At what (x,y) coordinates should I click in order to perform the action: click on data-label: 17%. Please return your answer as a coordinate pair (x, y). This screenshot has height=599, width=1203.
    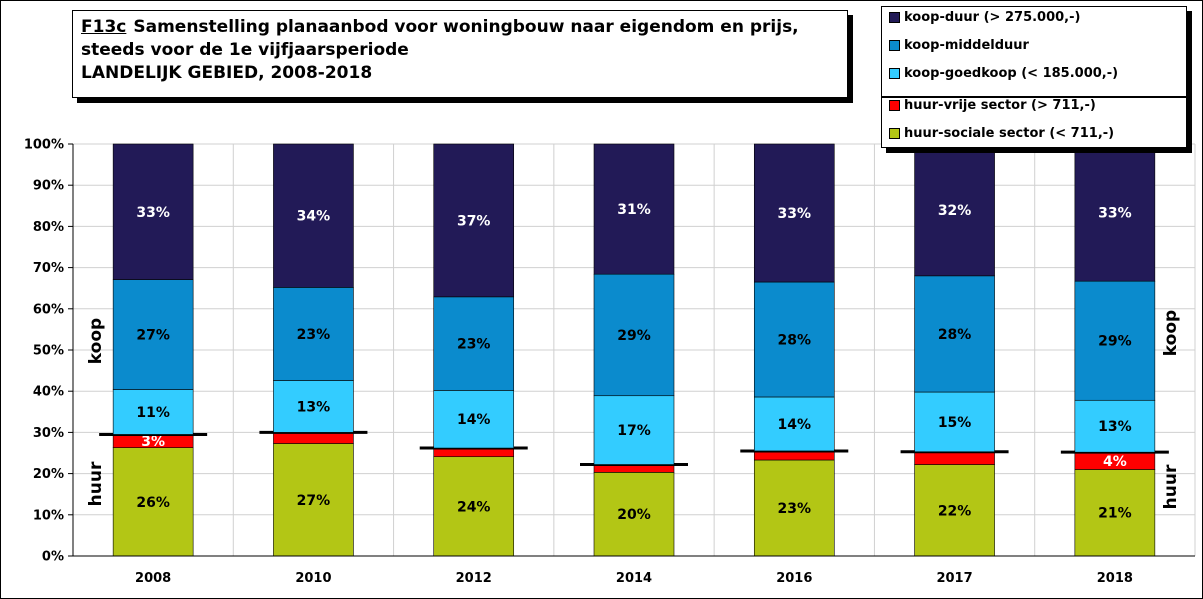
    Looking at the image, I should click on (634, 431).